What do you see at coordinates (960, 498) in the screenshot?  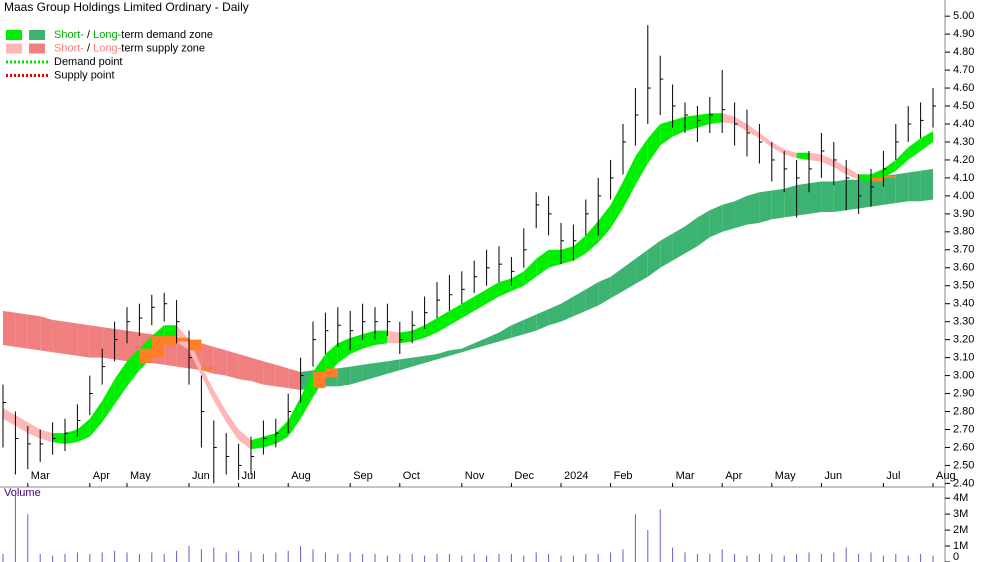 I see `y-tick-label: 4M` at bounding box center [960, 498].